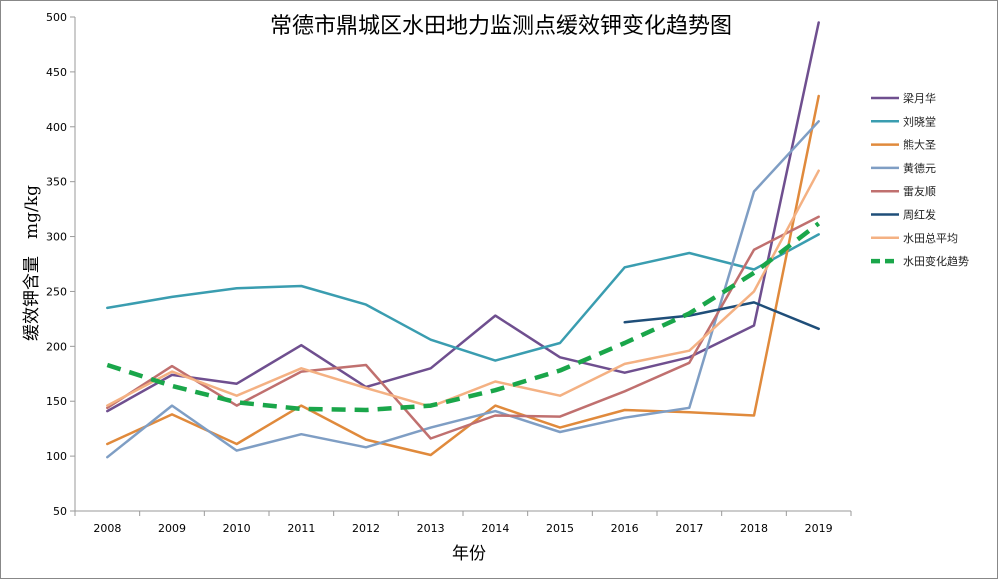 The image size is (1000, 585). What do you see at coordinates (56, 237) in the screenshot?
I see `y-tick-label: 300` at bounding box center [56, 237].